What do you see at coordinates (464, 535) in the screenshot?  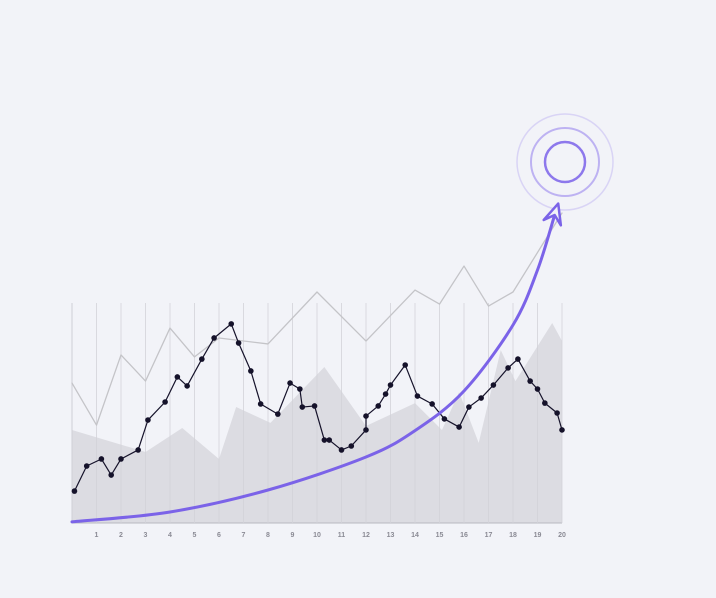 I see `x-tick-label: 16` at bounding box center [464, 535].